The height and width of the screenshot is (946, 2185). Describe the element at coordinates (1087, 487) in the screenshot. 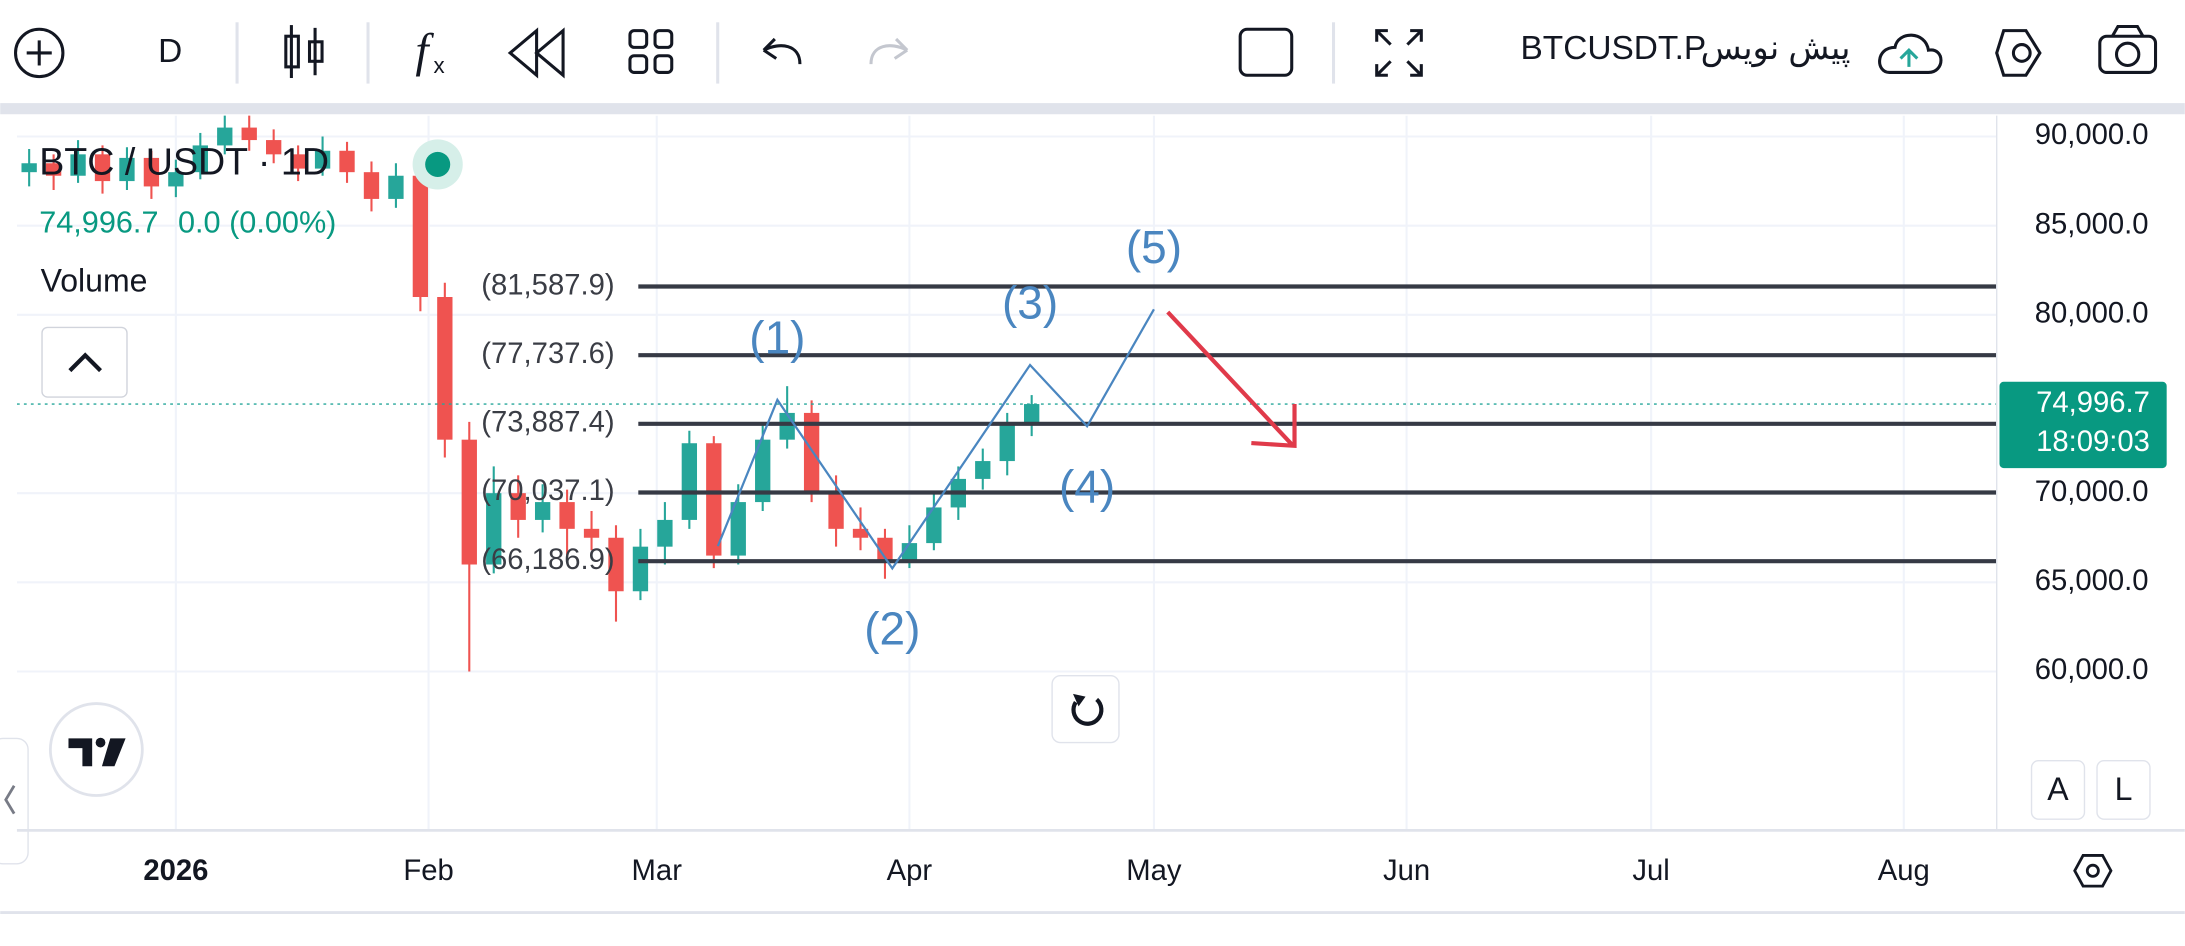

I see `wave-label: (4)` at that location.